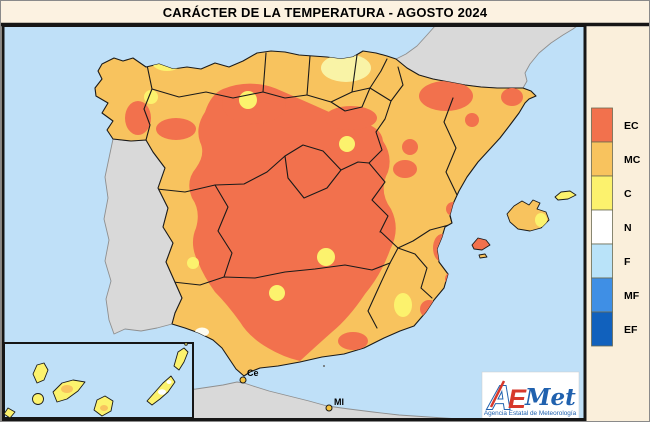 The height and width of the screenshot is (422, 650). I want to click on la-gomera-island, so click(38, 399).